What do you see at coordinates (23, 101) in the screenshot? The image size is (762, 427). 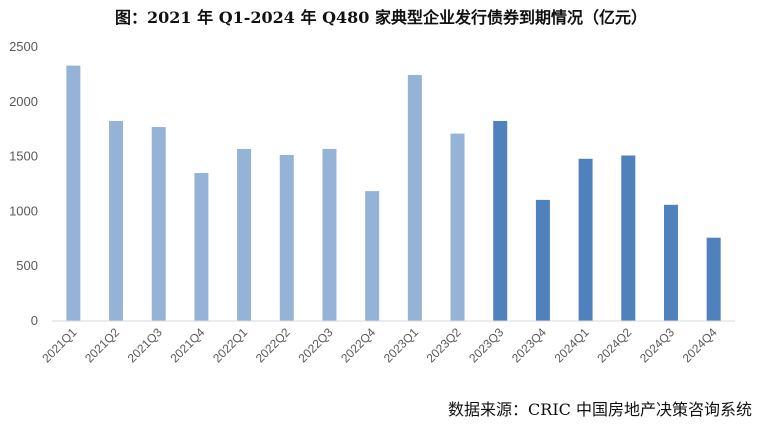 I see `y-tick-label: 2000` at bounding box center [23, 101].